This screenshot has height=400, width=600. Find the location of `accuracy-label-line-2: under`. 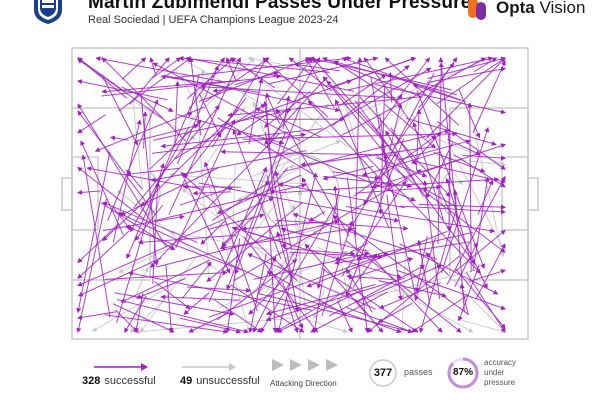

accuracy-label-line-2: under is located at coordinates (494, 372).